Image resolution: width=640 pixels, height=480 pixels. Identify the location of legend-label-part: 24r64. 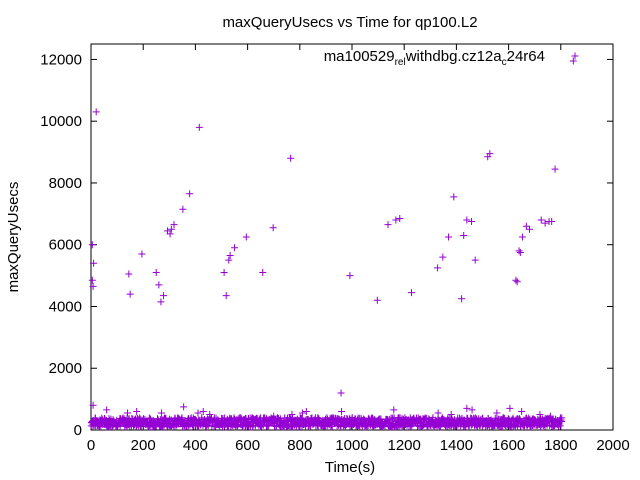
(526, 56).